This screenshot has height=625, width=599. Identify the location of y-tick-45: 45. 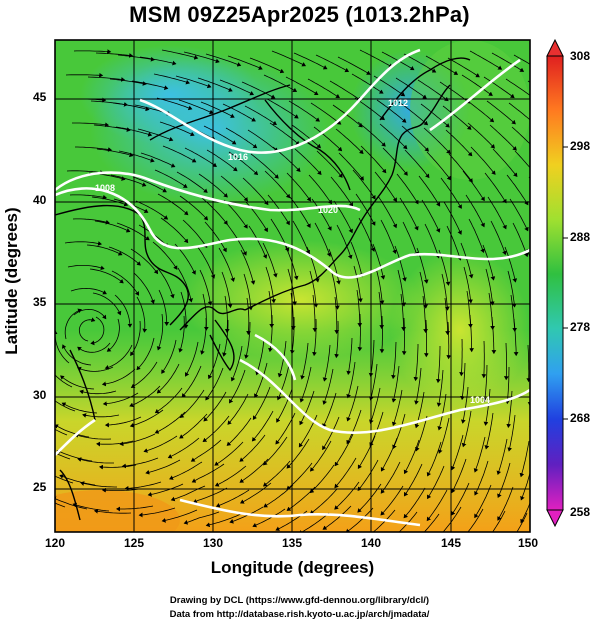
(40, 97).